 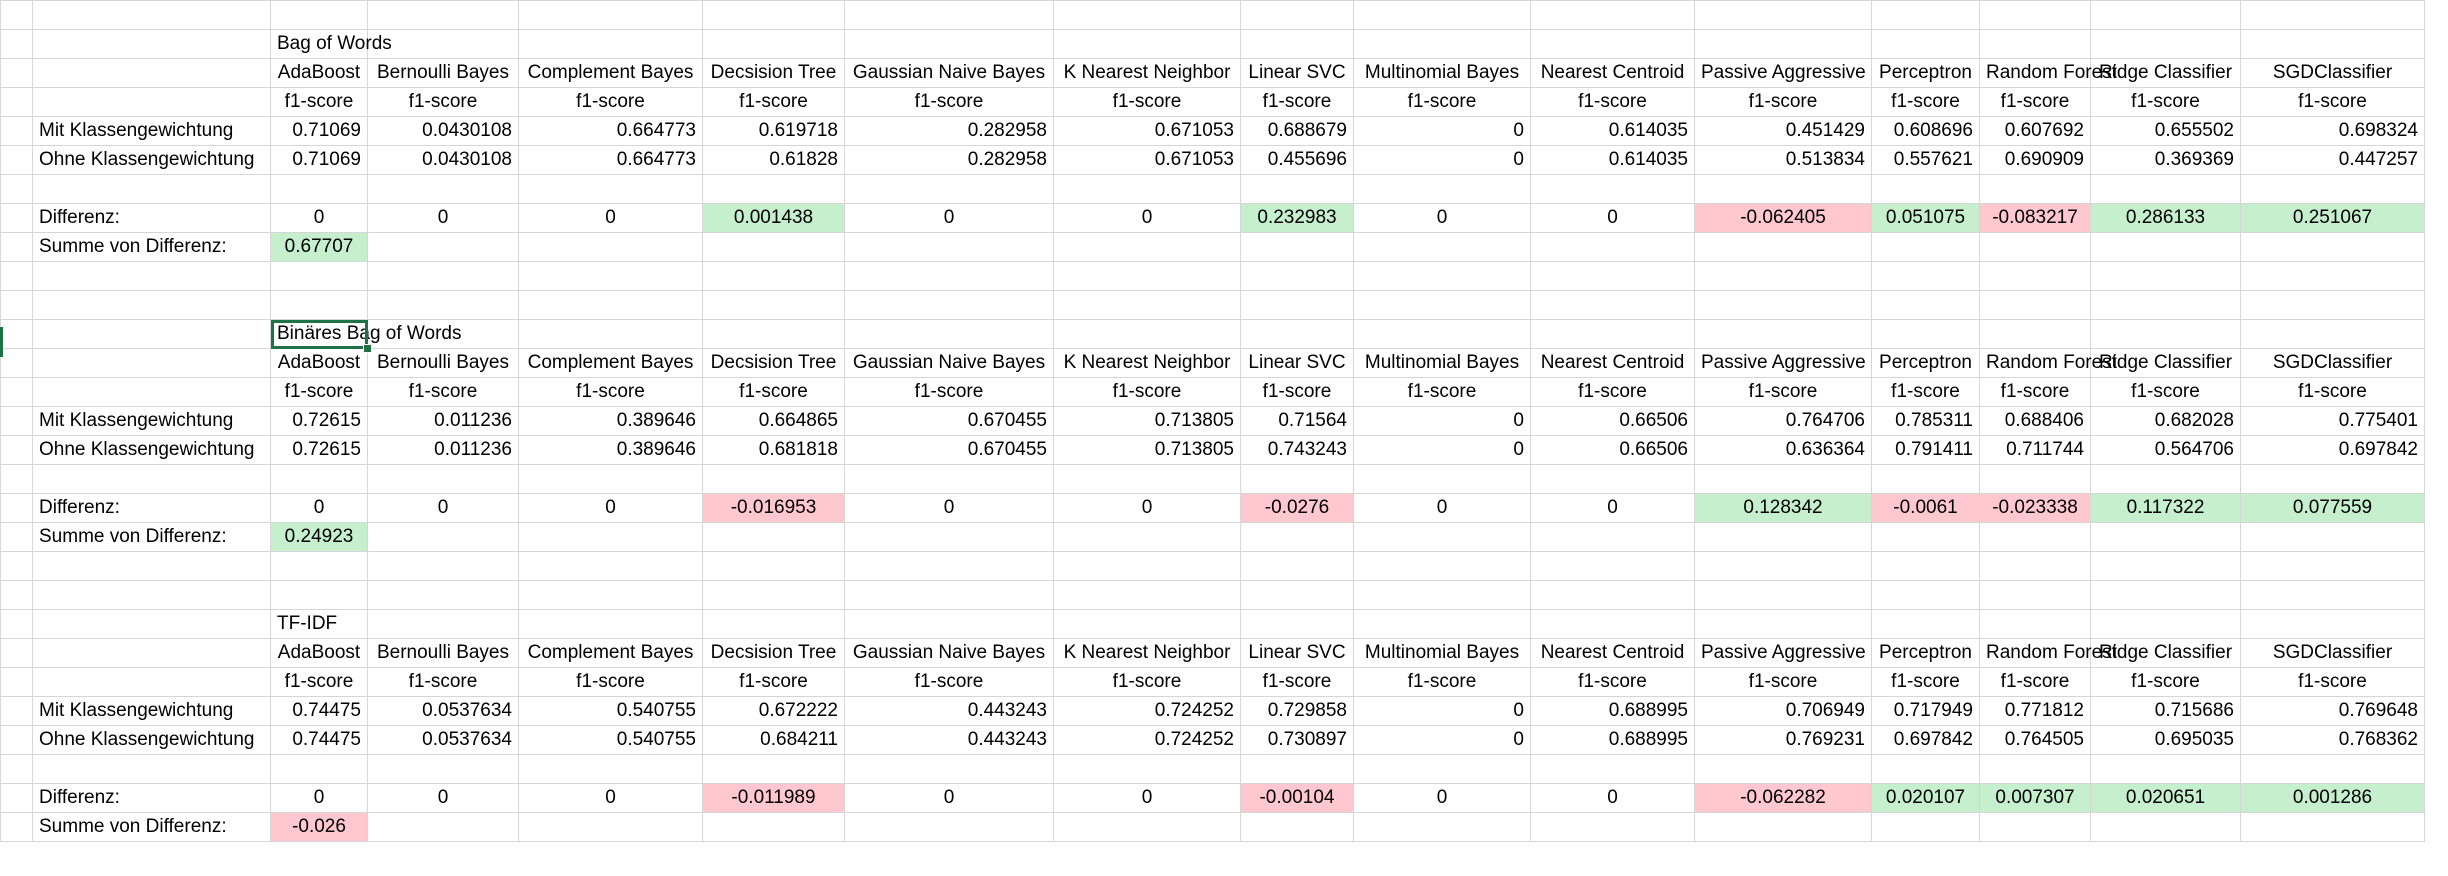 I want to click on score-cell: 0.671053, so click(x=1147, y=160).